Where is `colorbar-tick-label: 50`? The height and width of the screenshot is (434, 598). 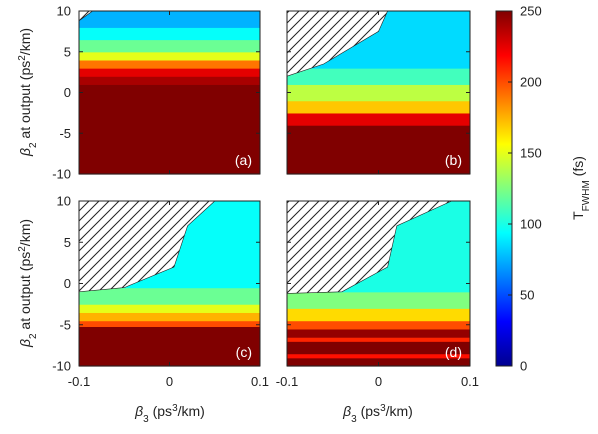
colorbar-tick-label: 50 is located at coordinates (527, 295).